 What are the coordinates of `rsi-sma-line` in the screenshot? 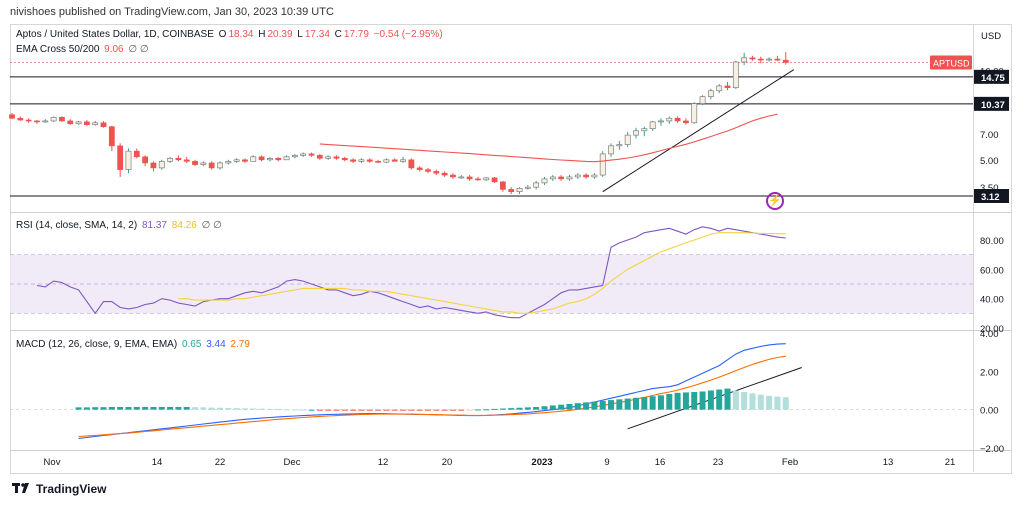 It's located at (482, 273).